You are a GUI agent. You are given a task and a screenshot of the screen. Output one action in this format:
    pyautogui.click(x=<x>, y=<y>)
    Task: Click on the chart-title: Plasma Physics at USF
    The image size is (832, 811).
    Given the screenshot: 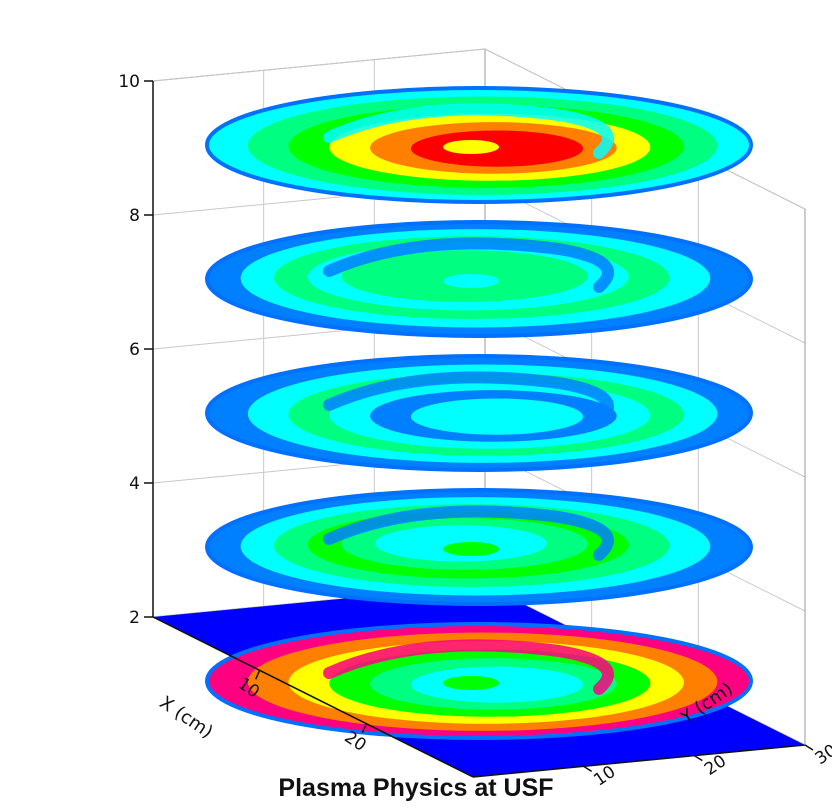 What is the action you would take?
    pyautogui.click(x=416, y=788)
    